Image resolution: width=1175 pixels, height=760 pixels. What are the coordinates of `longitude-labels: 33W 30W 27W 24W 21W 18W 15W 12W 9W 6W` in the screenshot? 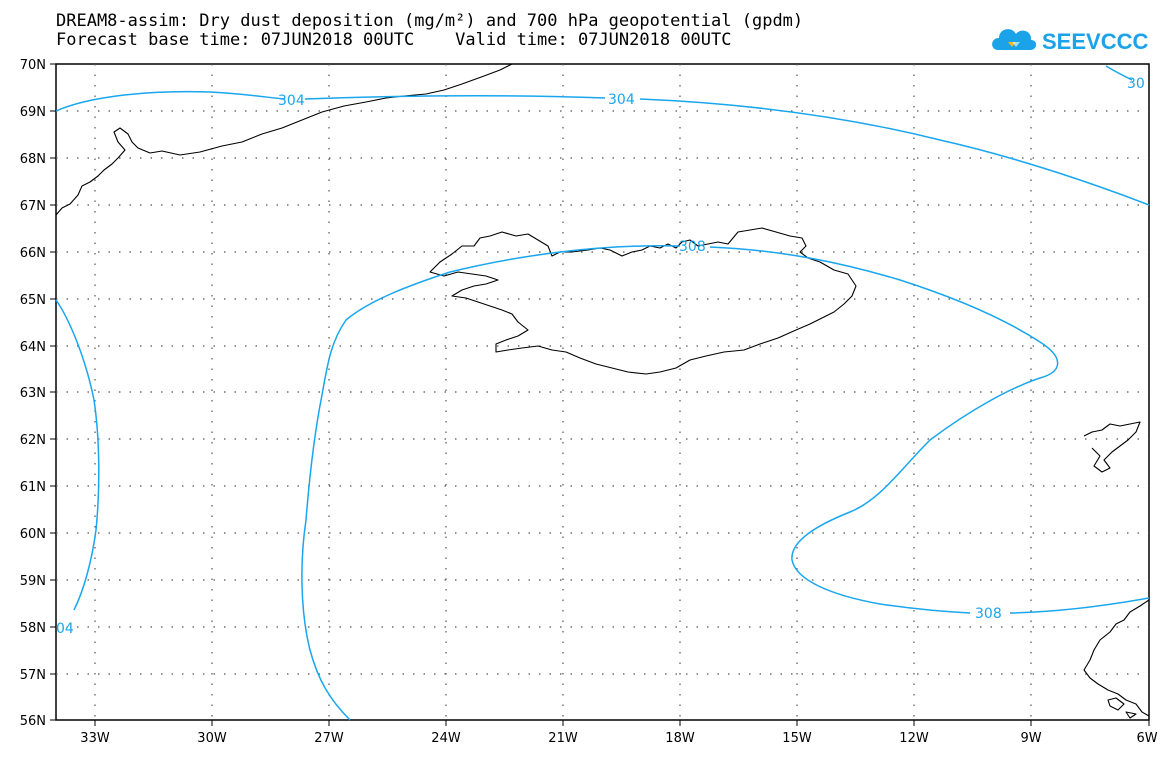 It's located at (618, 738).